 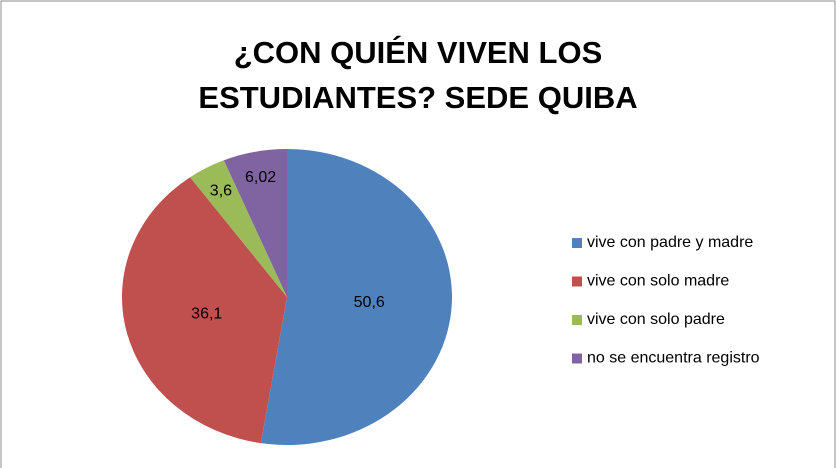 What do you see at coordinates (656, 319) in the screenshot?
I see `legend-label: vive con solo padre` at bounding box center [656, 319].